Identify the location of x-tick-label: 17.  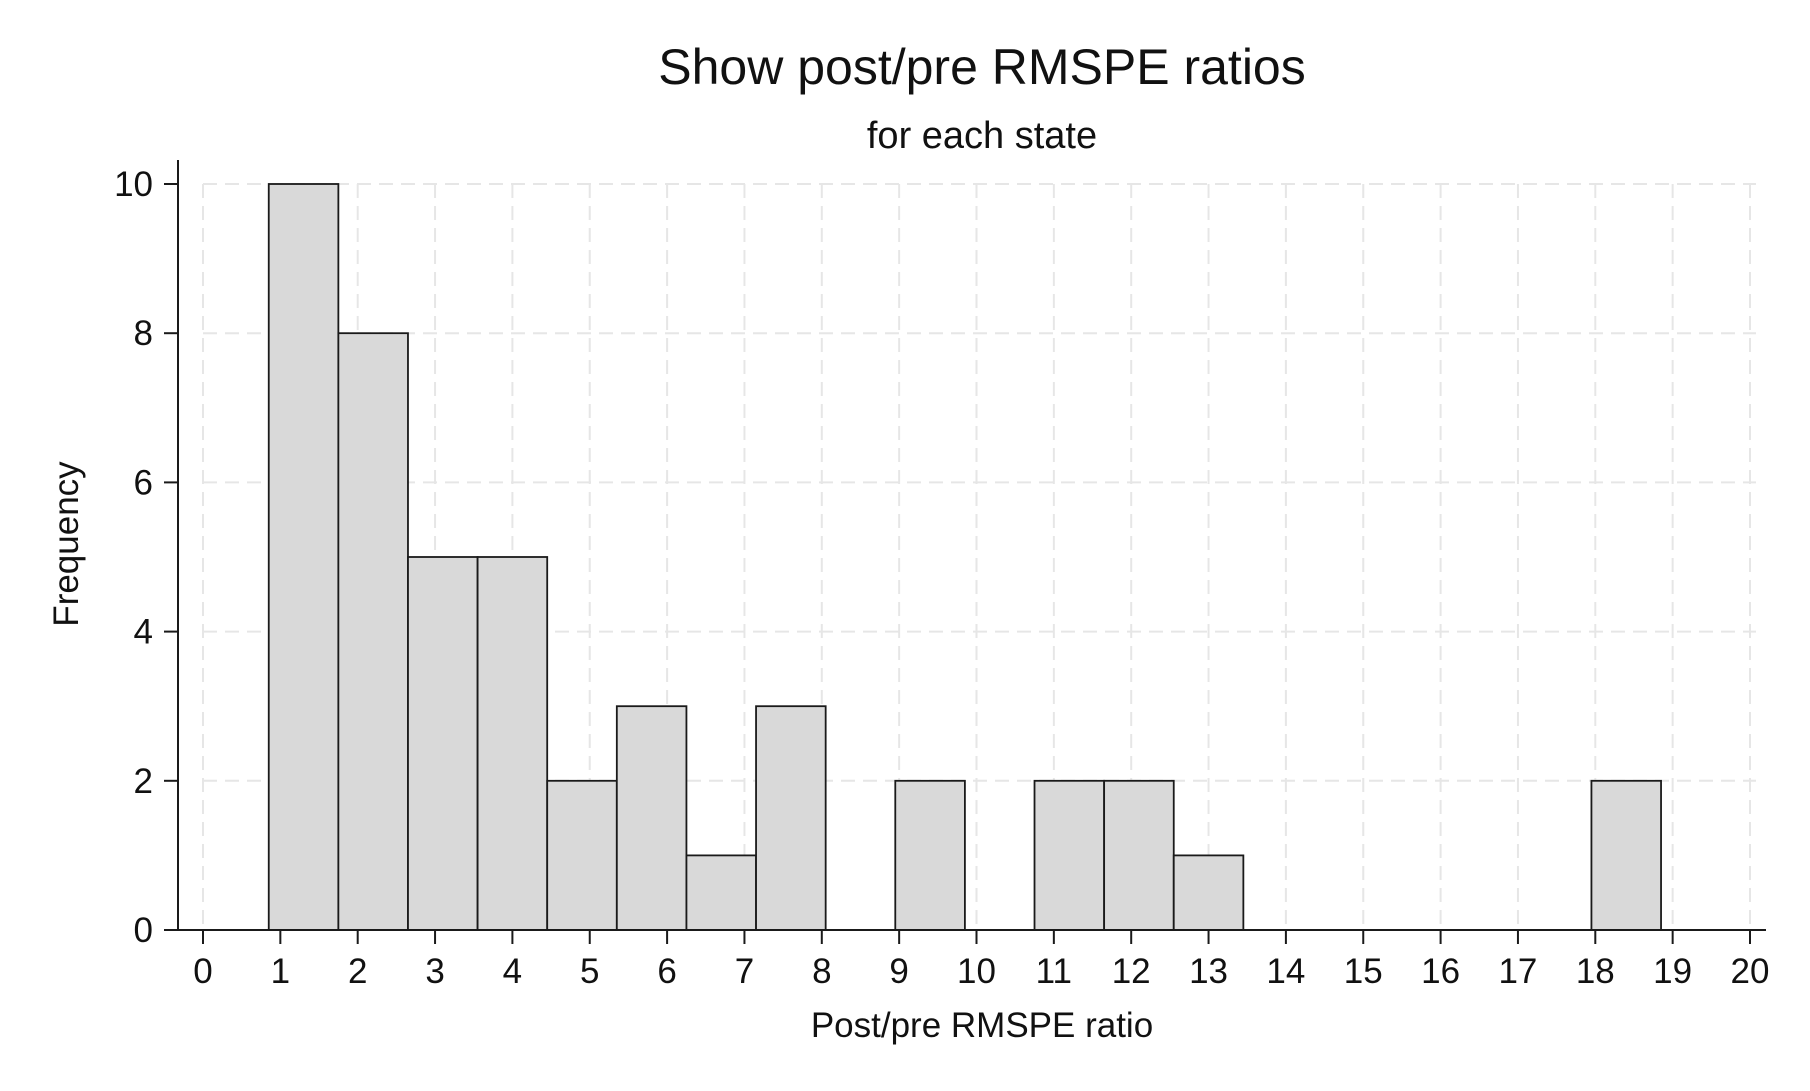
(1517, 971).